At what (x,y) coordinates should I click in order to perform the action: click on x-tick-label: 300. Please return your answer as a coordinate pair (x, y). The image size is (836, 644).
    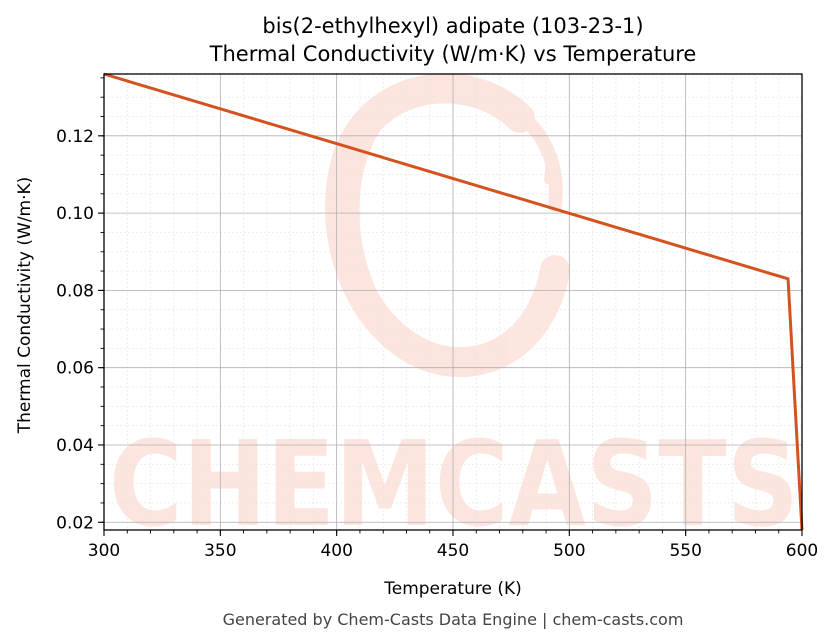
    Looking at the image, I should click on (104, 551).